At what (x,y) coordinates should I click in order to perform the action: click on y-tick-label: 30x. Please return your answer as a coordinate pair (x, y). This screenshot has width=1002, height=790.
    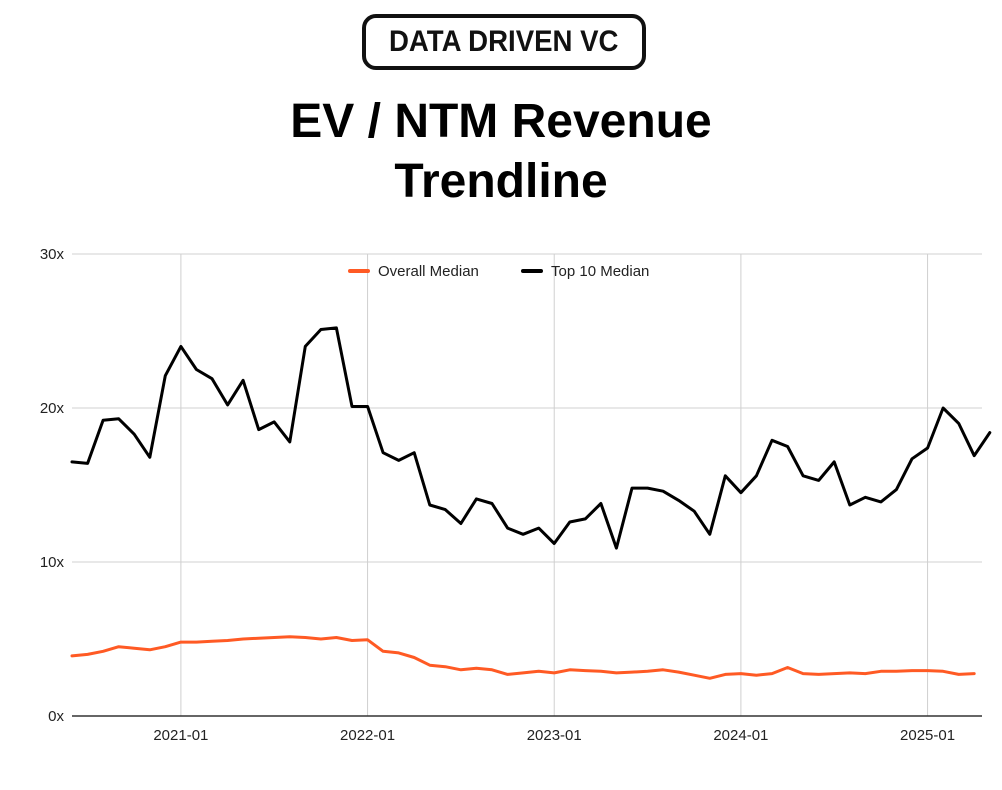
    Looking at the image, I should click on (52, 254).